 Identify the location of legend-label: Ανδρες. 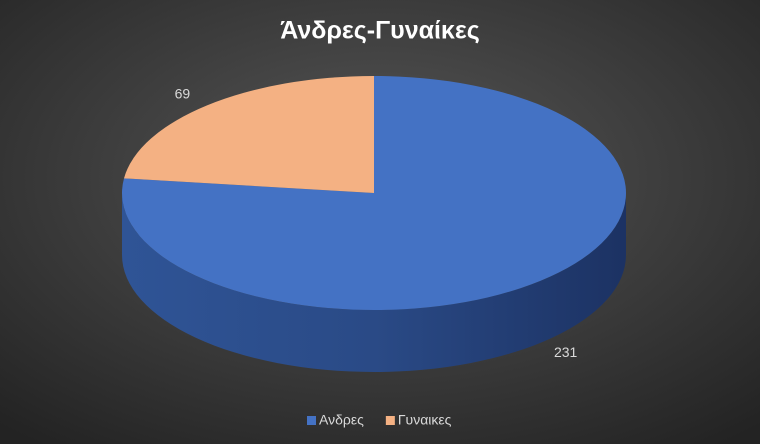
(341, 420).